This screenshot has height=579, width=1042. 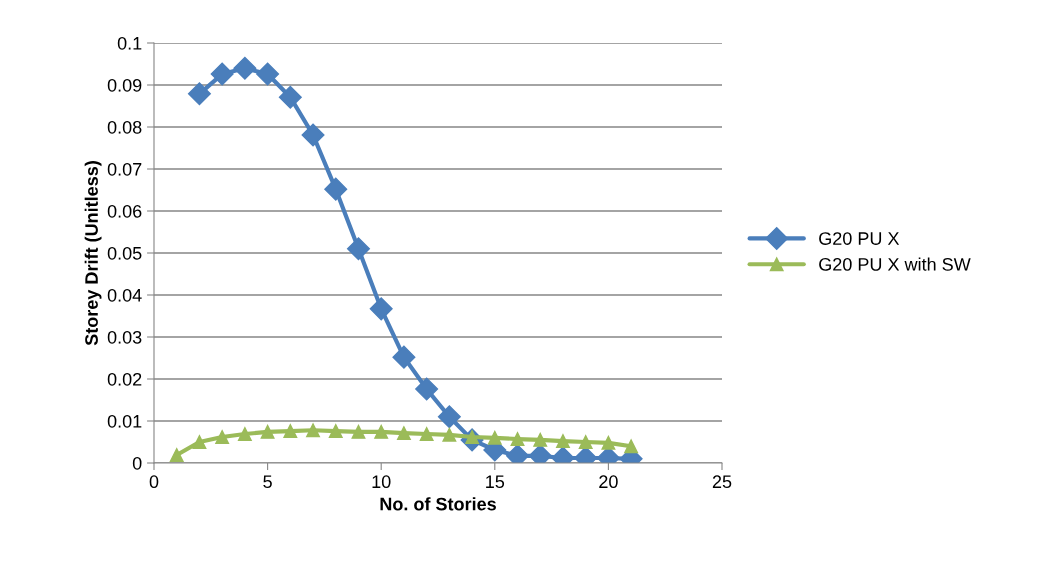 What do you see at coordinates (608, 482) in the screenshot?
I see `x-tick-label: 20` at bounding box center [608, 482].